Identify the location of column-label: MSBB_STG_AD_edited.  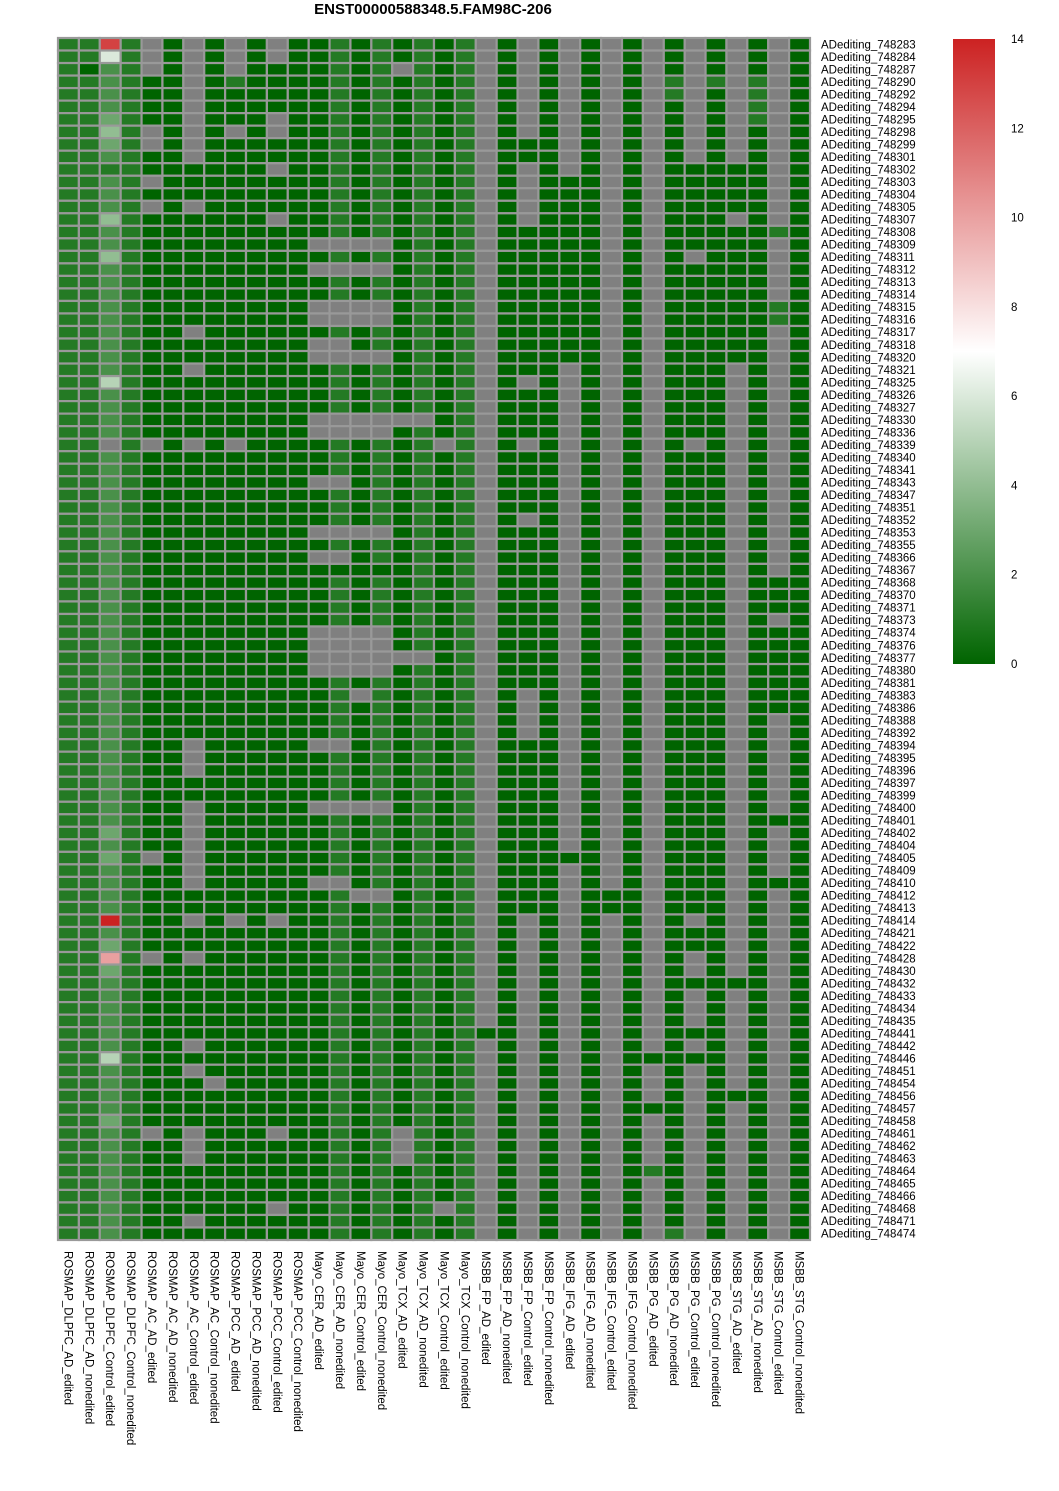
(736, 1312).